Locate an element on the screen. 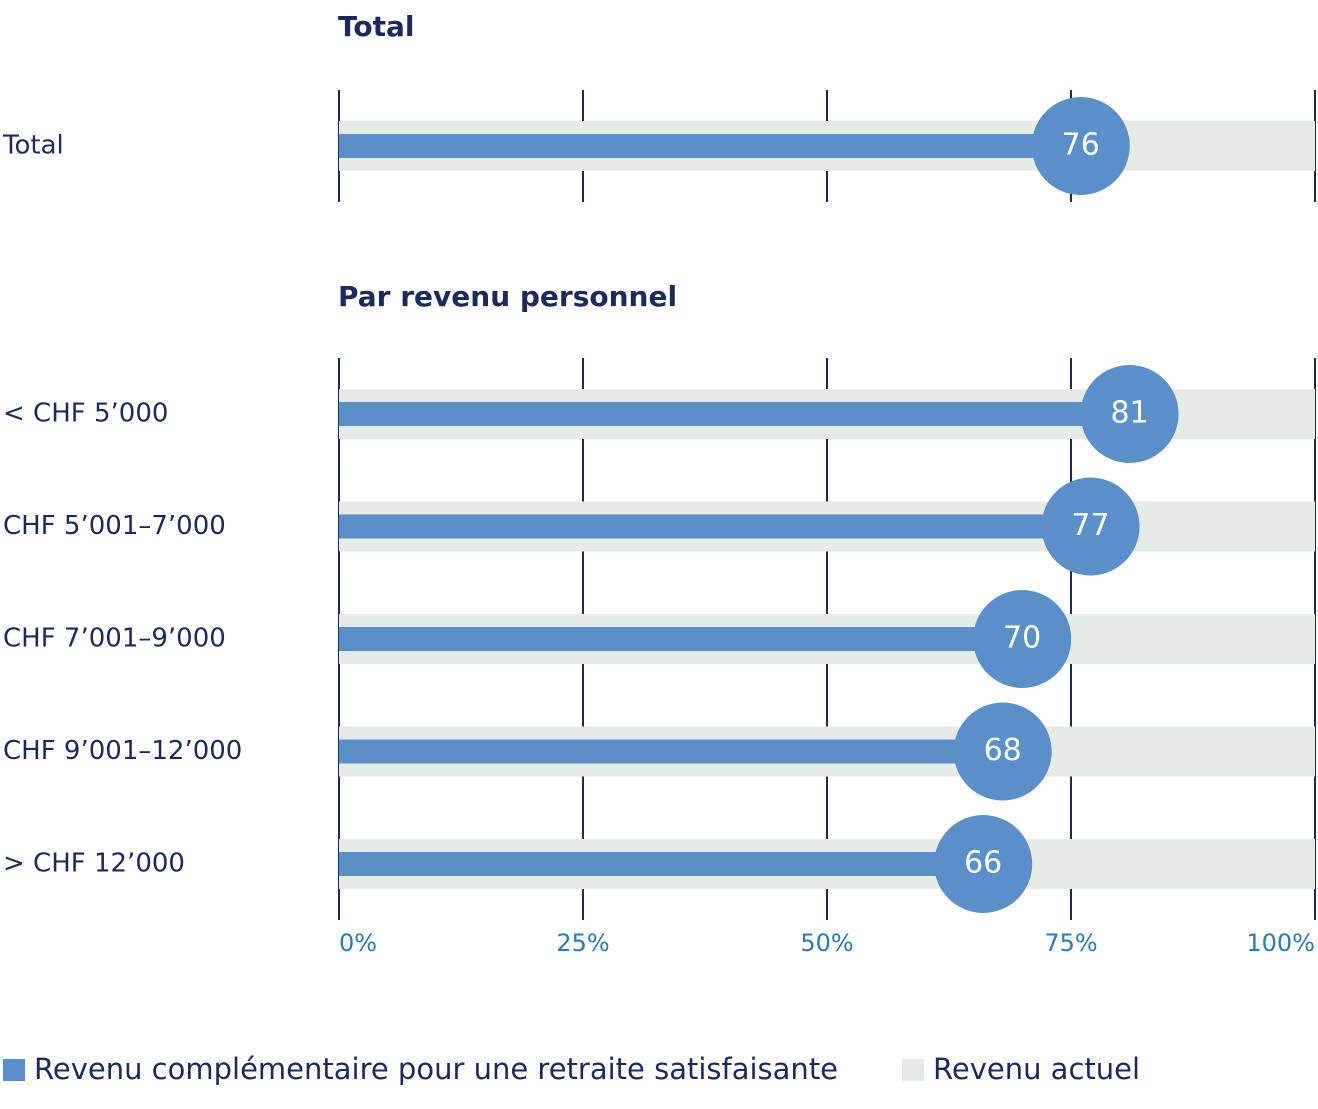 The width and height of the screenshot is (1318, 1109). category-label: > CHF 12’000 is located at coordinates (94, 864).